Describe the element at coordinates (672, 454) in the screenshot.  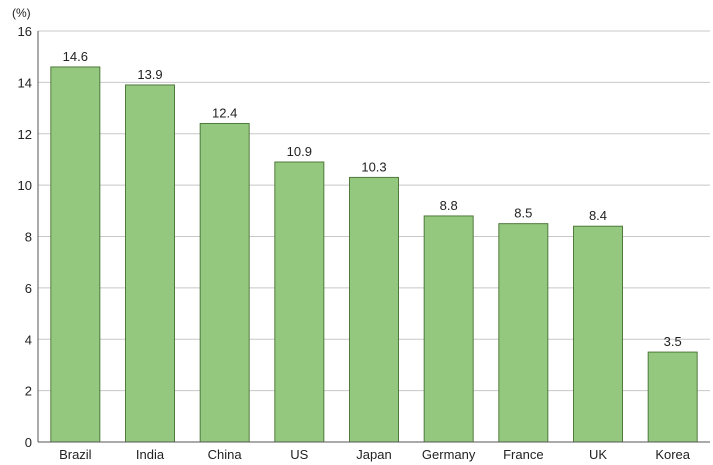
I see `x-category-label: Korea` at that location.